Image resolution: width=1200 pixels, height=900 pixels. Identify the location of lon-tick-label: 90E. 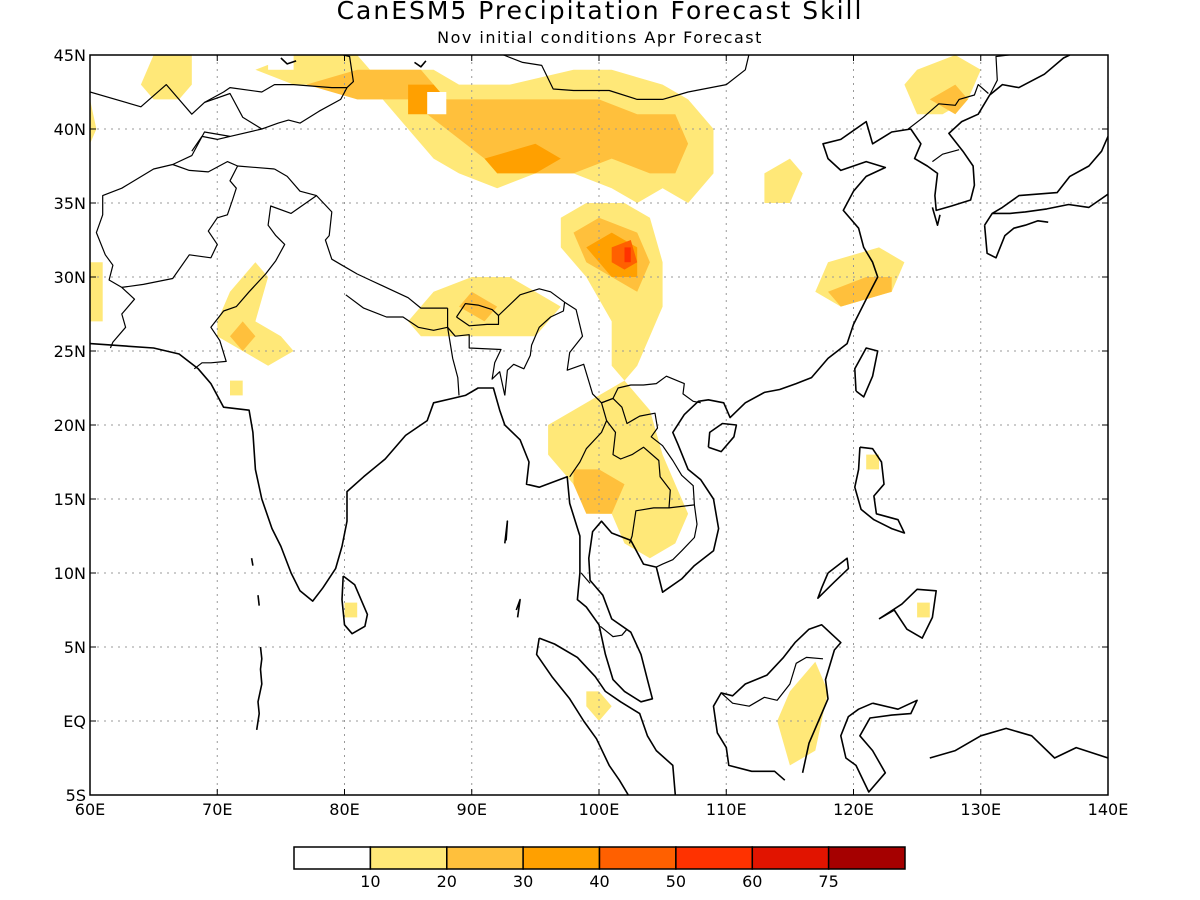
(472, 809).